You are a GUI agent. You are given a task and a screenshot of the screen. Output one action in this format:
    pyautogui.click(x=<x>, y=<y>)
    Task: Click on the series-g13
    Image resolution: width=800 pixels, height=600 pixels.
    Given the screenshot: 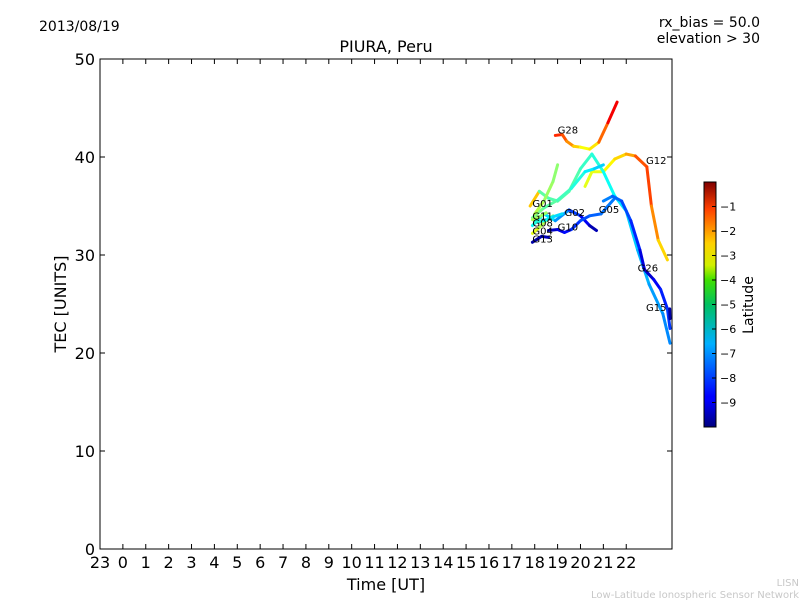 What is the action you would take?
    pyautogui.click(x=540, y=239)
    